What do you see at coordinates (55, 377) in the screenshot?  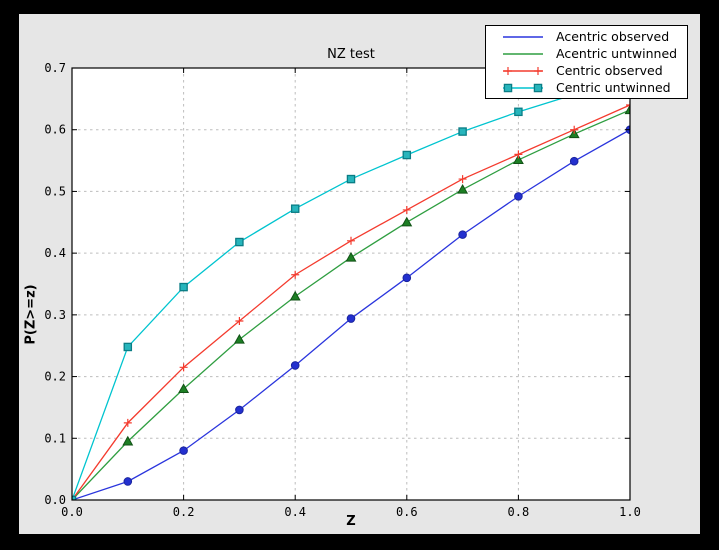 I see `y-tick-label: 0.2` at bounding box center [55, 377].